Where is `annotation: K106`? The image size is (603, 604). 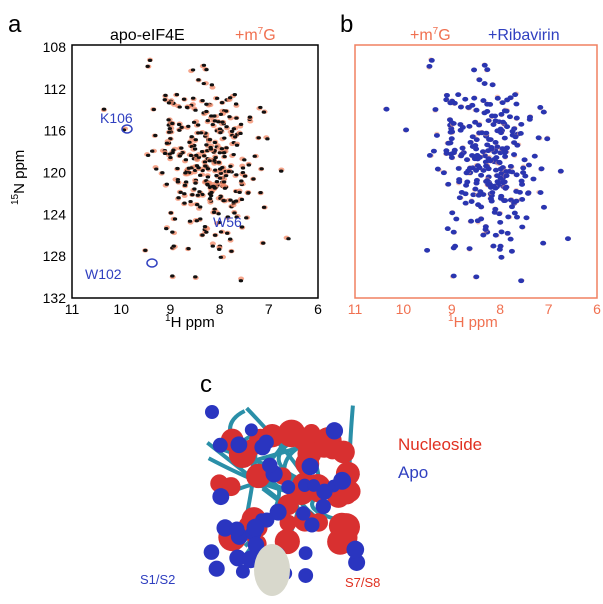 annotation: K106 is located at coordinates (116, 118).